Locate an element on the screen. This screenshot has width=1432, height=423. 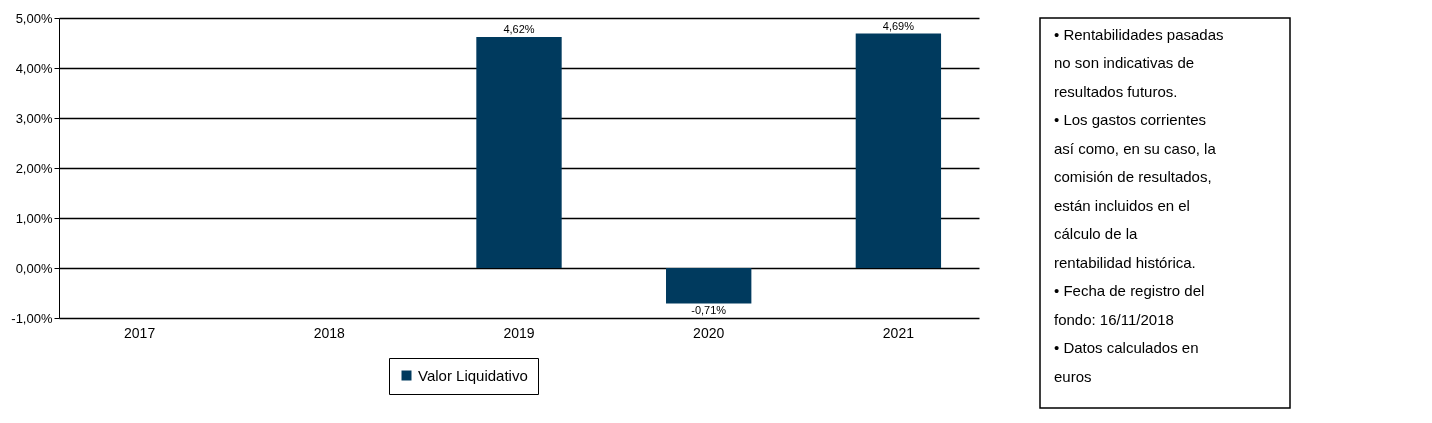
data-label: 4,62% is located at coordinates (519, 29).